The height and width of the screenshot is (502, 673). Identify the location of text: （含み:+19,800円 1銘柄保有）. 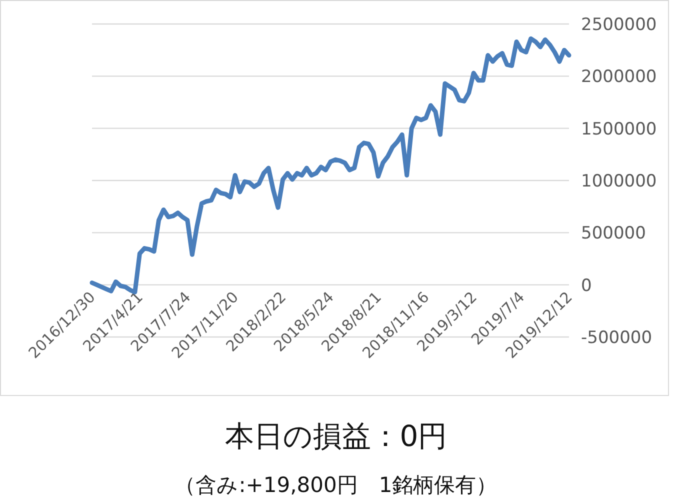
(336, 485).